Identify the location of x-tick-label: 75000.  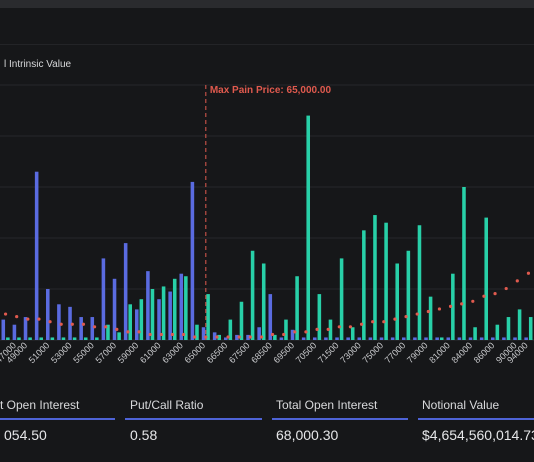
(372, 352).